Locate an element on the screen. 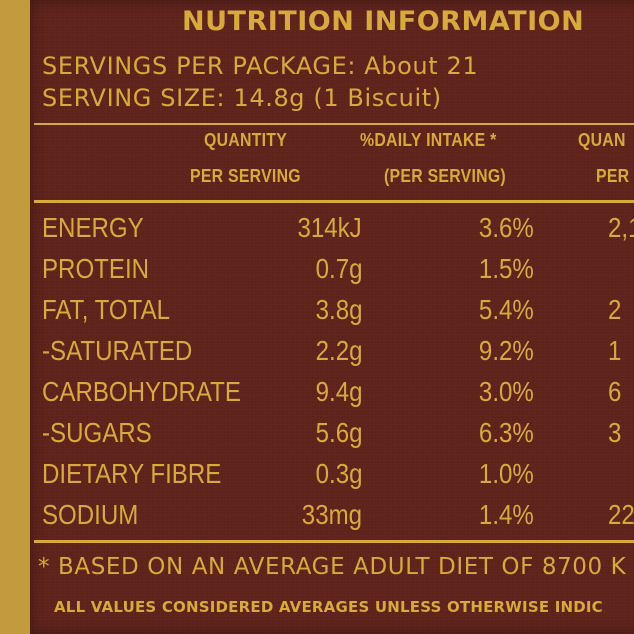 The image size is (634, 634). qty-per-100g: 2 is located at coordinates (615, 309).